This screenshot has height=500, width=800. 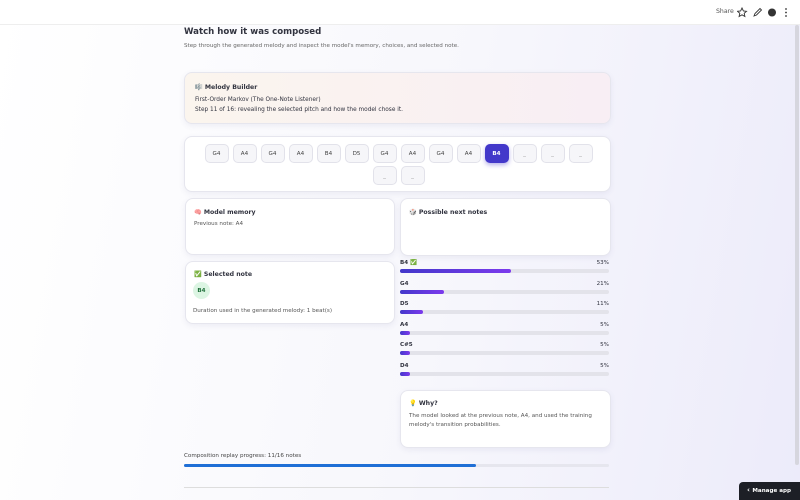 I want to click on toolbar: Share, so click(x=400, y=12).